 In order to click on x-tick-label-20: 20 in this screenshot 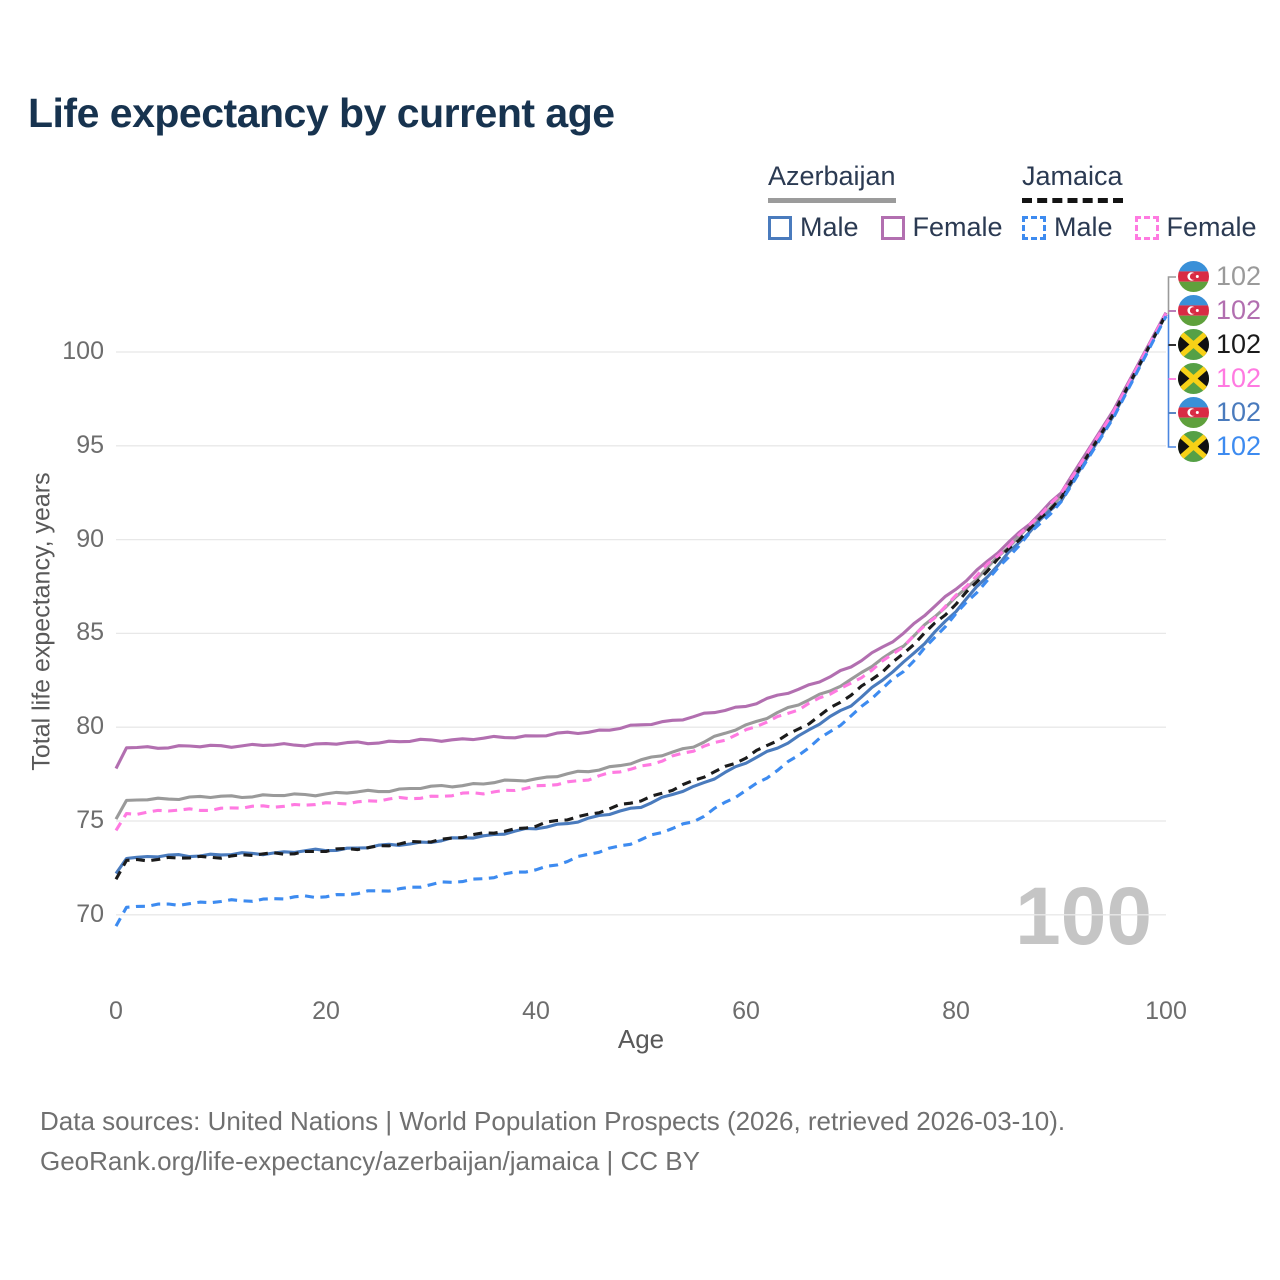, I will do `click(326, 1011)`.